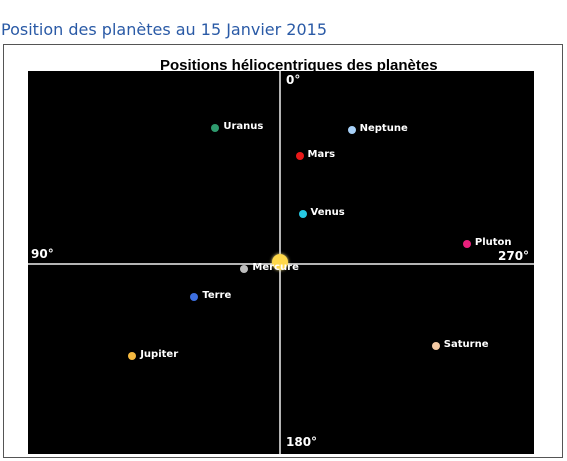  I want to click on planet-point-jupiter, so click(132, 355).